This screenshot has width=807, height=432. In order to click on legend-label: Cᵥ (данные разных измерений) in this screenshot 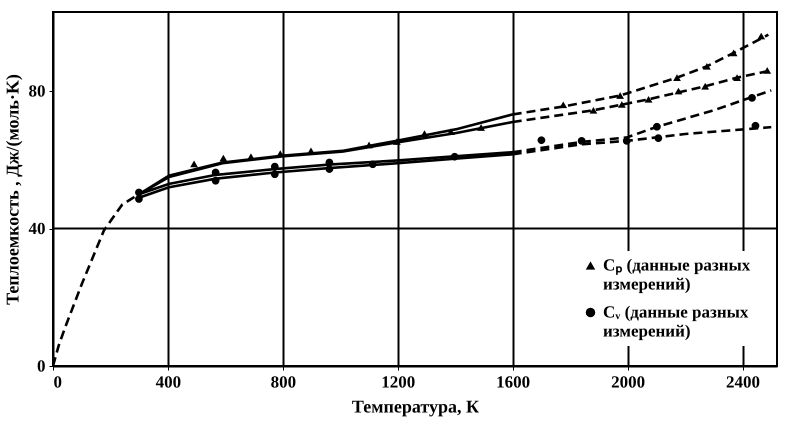, I will do `click(676, 321)`.